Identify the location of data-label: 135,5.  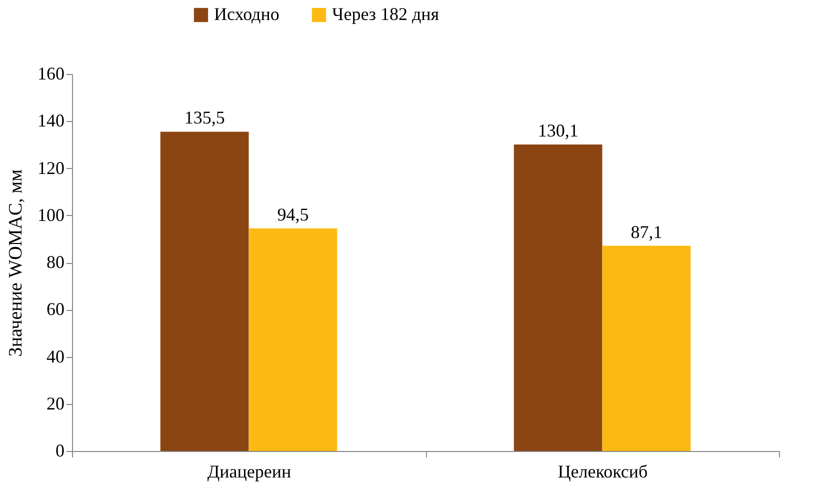
(204, 118).